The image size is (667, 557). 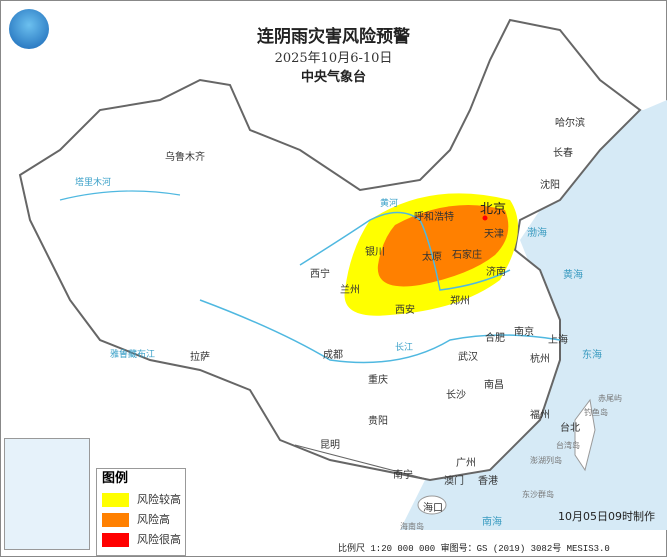 I want to click on legend-label: 风险很高, so click(x=159, y=539).